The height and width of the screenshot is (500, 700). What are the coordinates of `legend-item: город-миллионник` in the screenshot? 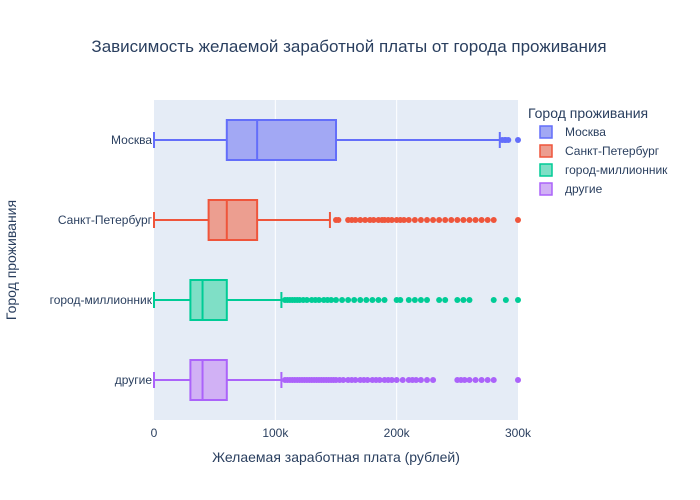 It's located at (603, 170).